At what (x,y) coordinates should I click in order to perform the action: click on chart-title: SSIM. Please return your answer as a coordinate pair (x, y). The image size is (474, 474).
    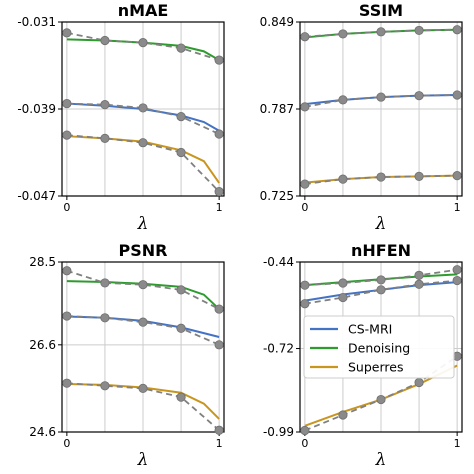
    Looking at the image, I should click on (381, 10).